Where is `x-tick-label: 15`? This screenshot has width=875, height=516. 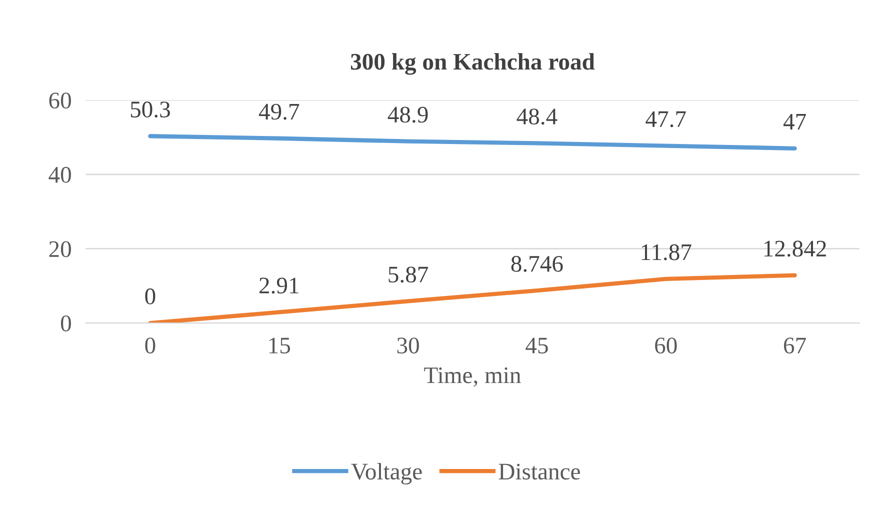
x-tick-label: 15 is located at coordinates (279, 346).